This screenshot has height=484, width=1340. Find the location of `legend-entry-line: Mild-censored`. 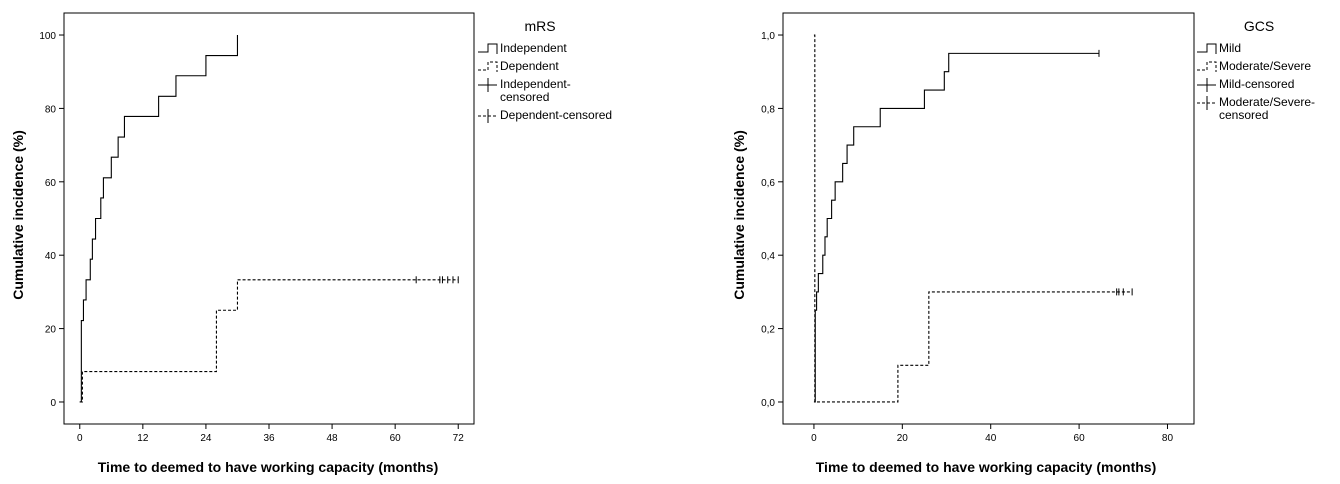

legend-entry-line: Mild-censored is located at coordinates (1256, 84).